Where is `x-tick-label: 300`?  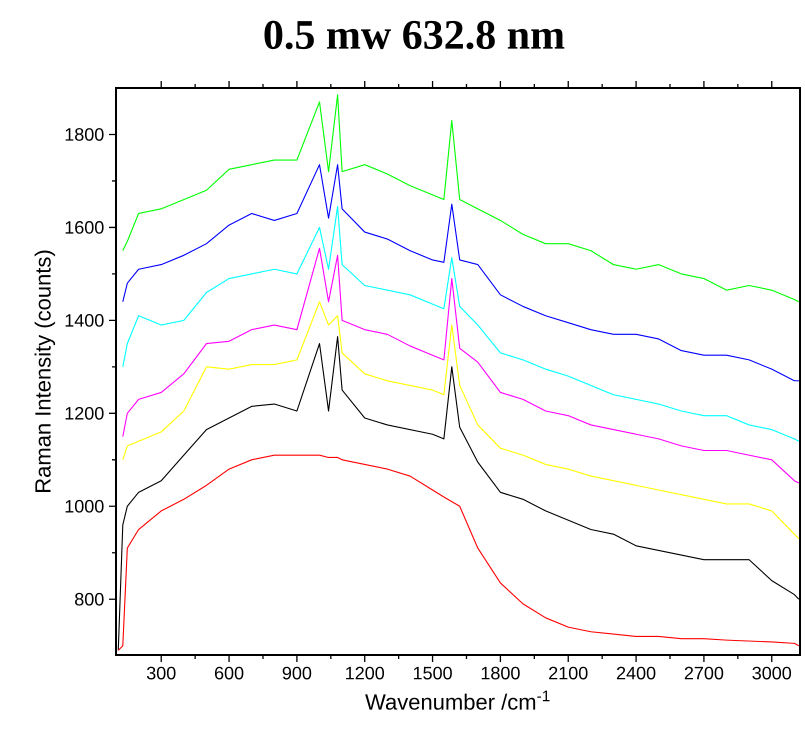
x-tick-label: 300 is located at coordinates (161, 673).